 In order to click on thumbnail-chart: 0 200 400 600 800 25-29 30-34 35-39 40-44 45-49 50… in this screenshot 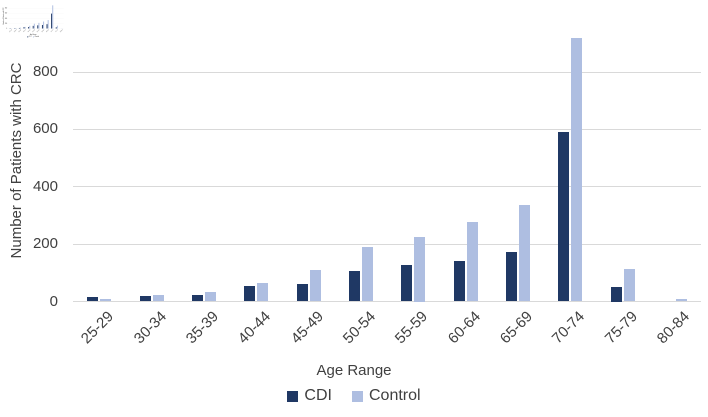, I will do `click(33, 20)`.